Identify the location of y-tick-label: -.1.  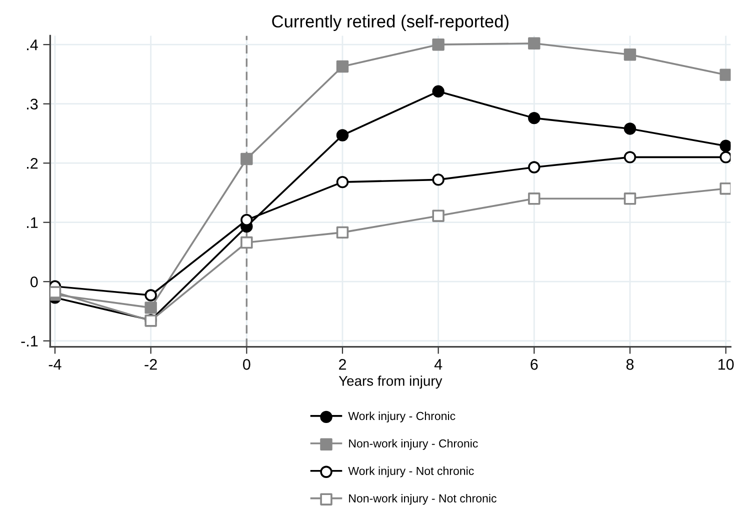
(29, 341).